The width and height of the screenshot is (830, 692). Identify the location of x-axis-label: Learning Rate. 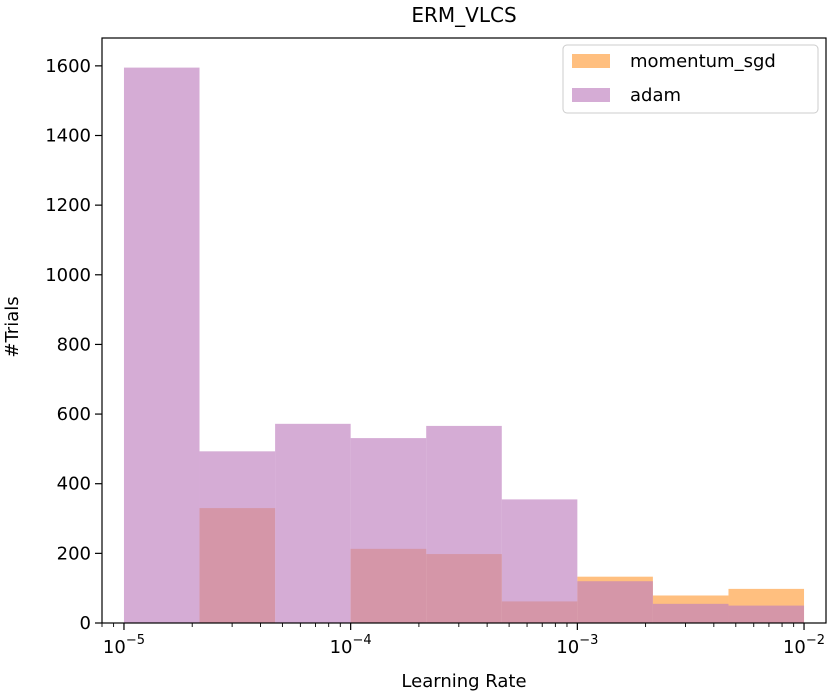
(463, 681).